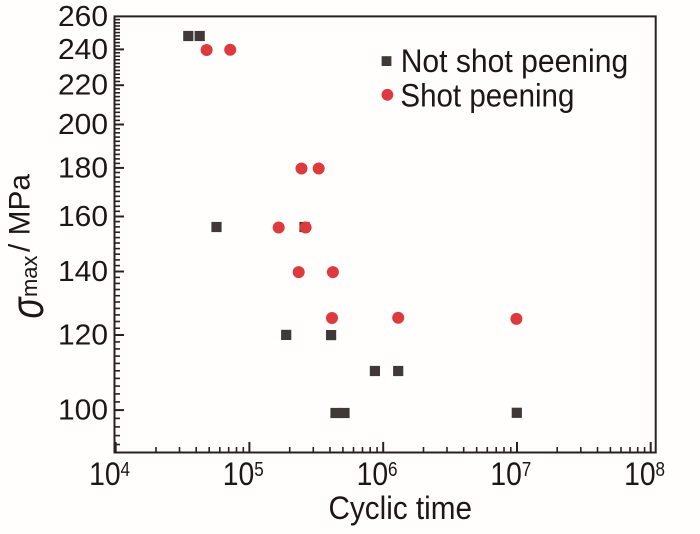 This screenshot has width=700, height=534. Describe the element at coordinates (126, 469) in the screenshot. I see `svg-text: 4` at that location.